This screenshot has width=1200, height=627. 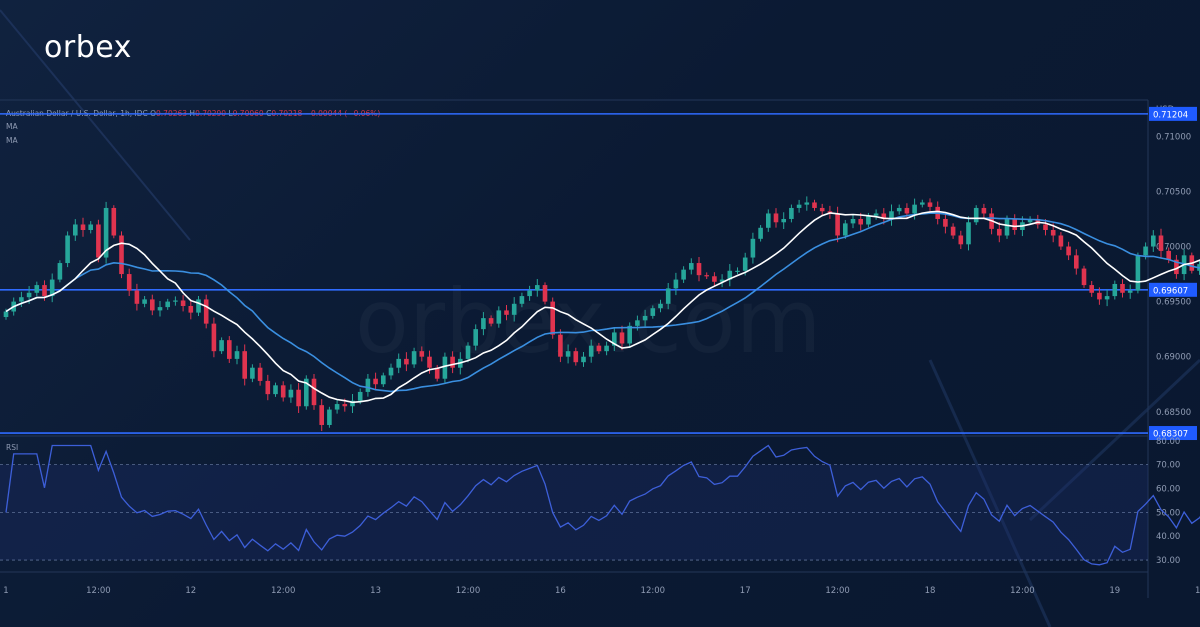 What do you see at coordinates (5, 591) in the screenshot?
I see `time-tick-label: 1` at bounding box center [5, 591].